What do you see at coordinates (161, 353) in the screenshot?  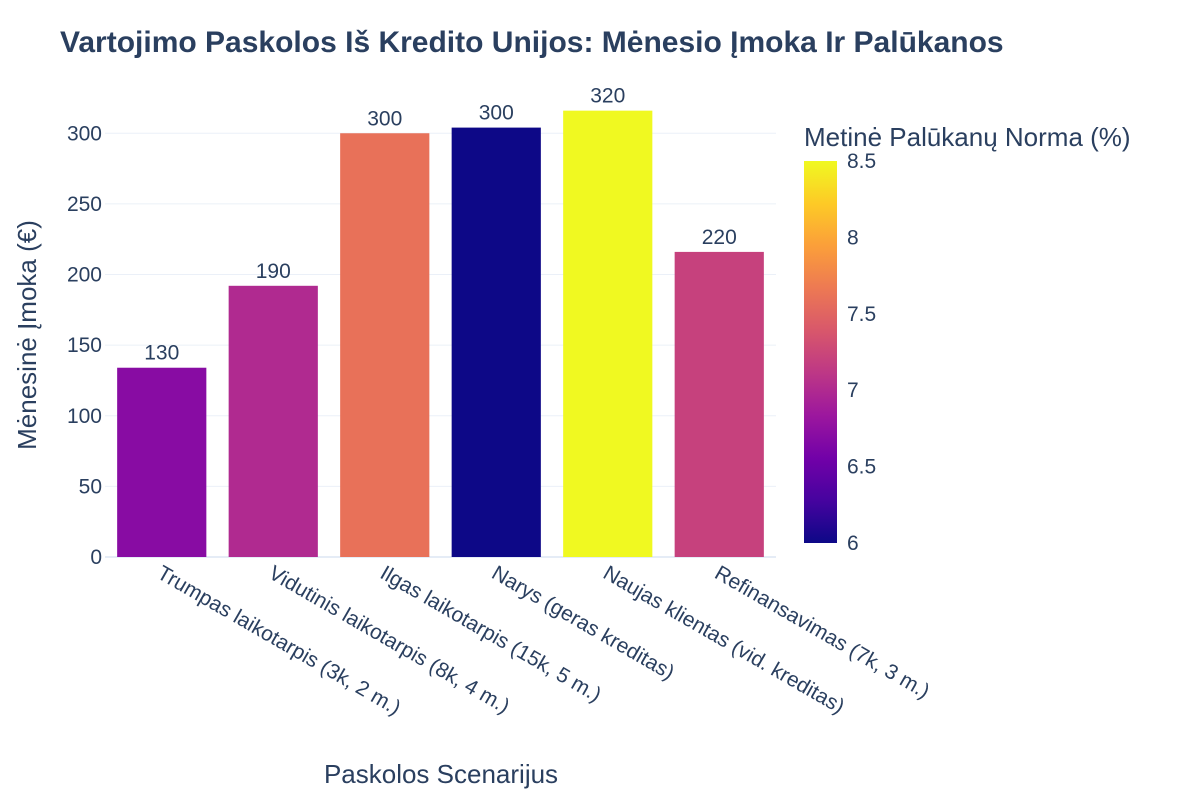 I see `bar-data-label: 130` at bounding box center [161, 353].